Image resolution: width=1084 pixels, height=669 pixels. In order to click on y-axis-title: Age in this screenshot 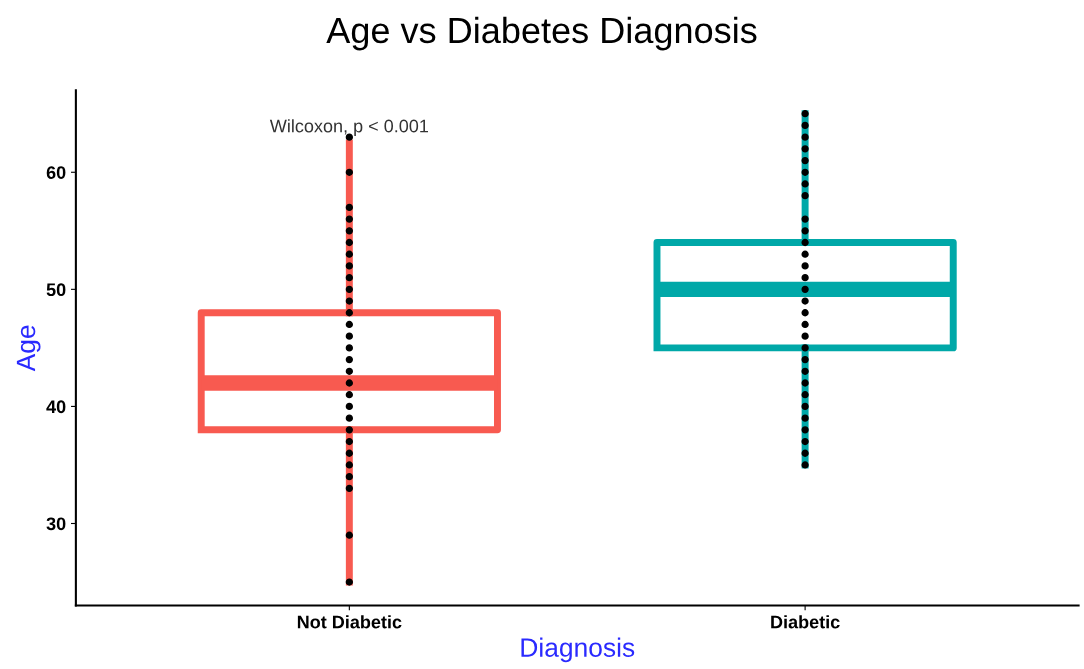, I will do `click(28, 348)`.